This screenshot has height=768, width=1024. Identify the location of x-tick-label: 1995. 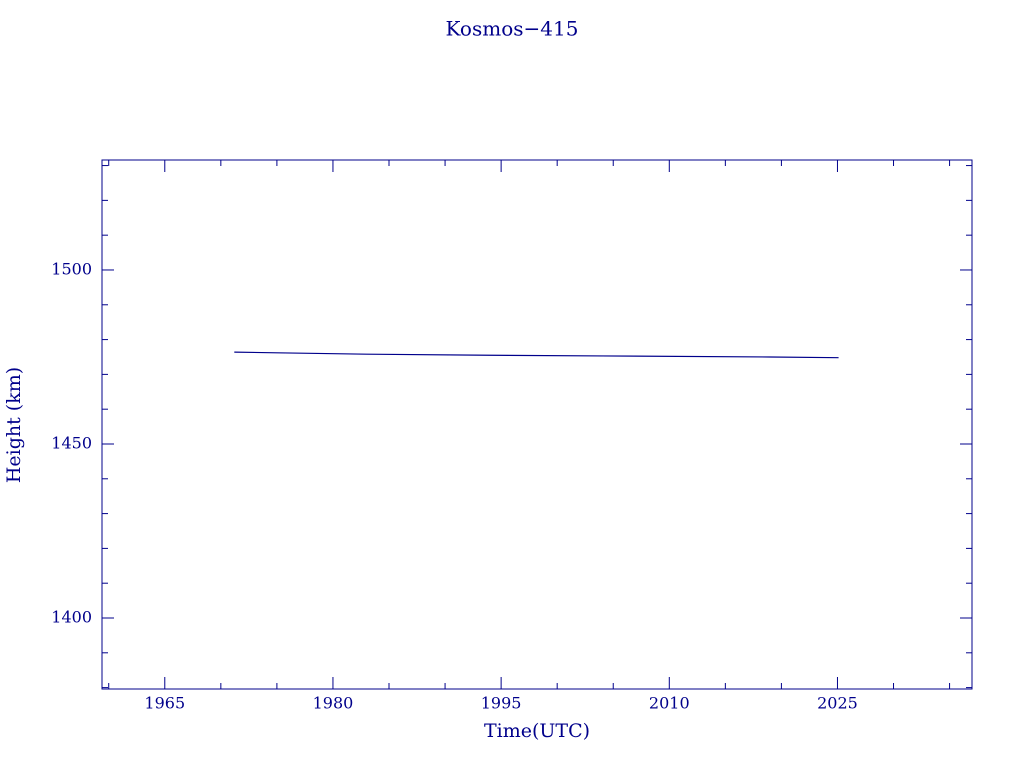
(501, 703).